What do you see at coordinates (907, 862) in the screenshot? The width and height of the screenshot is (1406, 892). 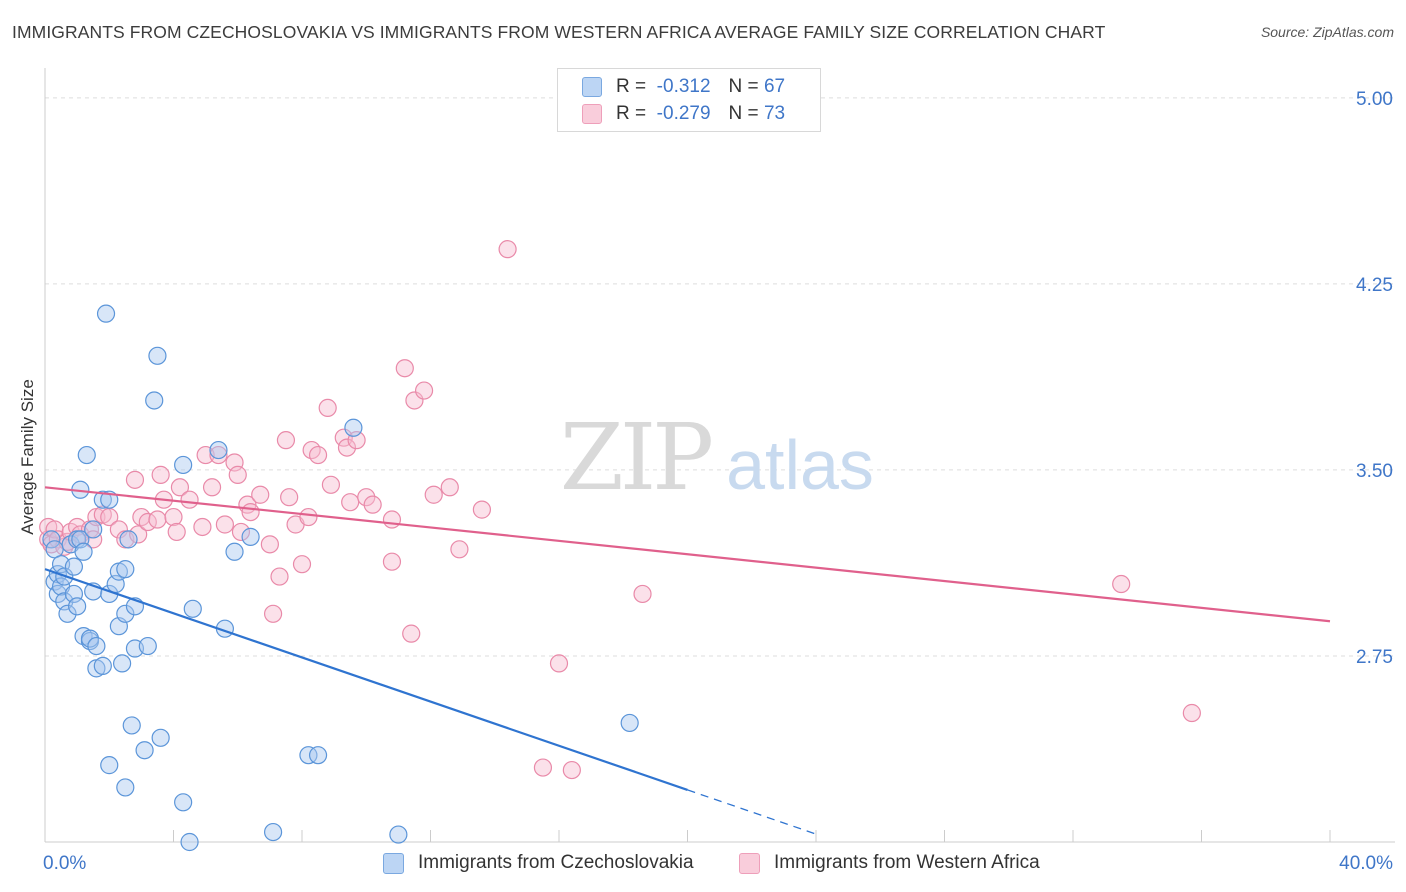 I see `bottom-legend-label: Immigrants from Western Africa` at bounding box center [907, 862].